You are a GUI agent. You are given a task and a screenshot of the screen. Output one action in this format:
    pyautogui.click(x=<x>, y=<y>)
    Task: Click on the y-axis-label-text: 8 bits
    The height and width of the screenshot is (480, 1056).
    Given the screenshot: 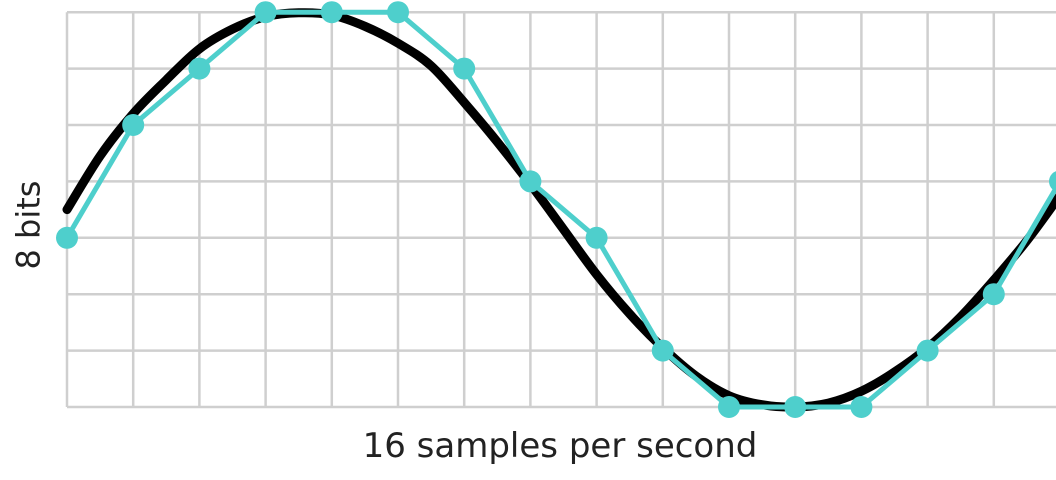 What is the action you would take?
    pyautogui.click(x=28, y=225)
    